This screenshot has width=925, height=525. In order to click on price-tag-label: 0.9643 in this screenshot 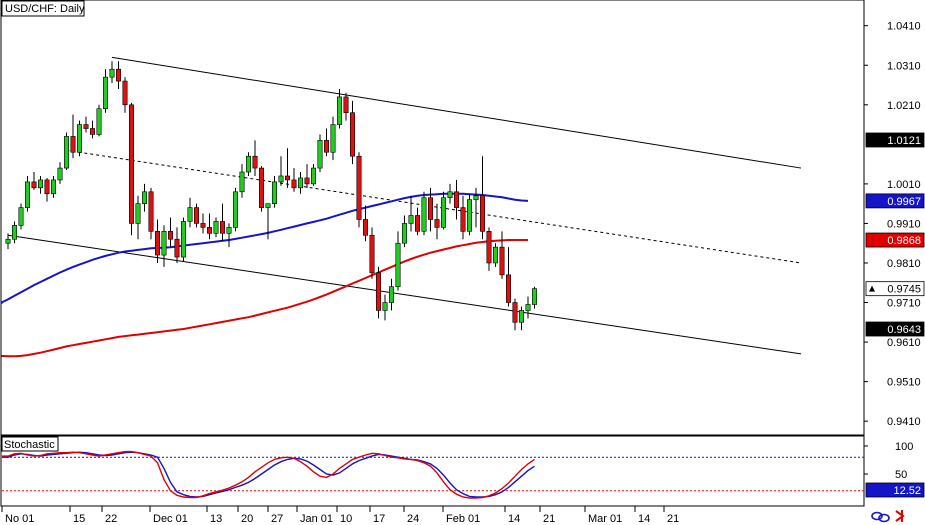, I will do `click(904, 330)`.